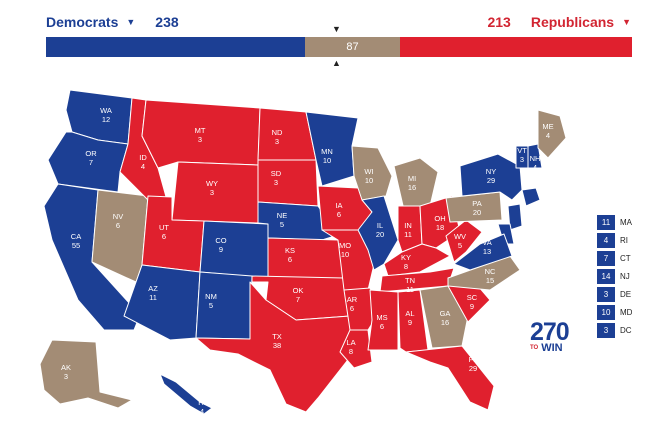 This screenshot has width=649, height=437. I want to click on small-state-md: 10 MD, so click(614, 312).